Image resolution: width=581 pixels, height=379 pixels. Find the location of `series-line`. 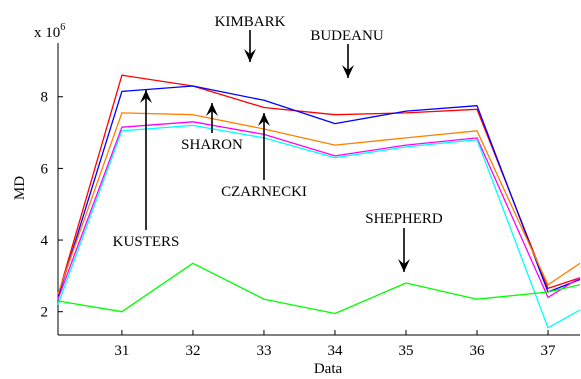

series-line is located at coordinates (319, 288).